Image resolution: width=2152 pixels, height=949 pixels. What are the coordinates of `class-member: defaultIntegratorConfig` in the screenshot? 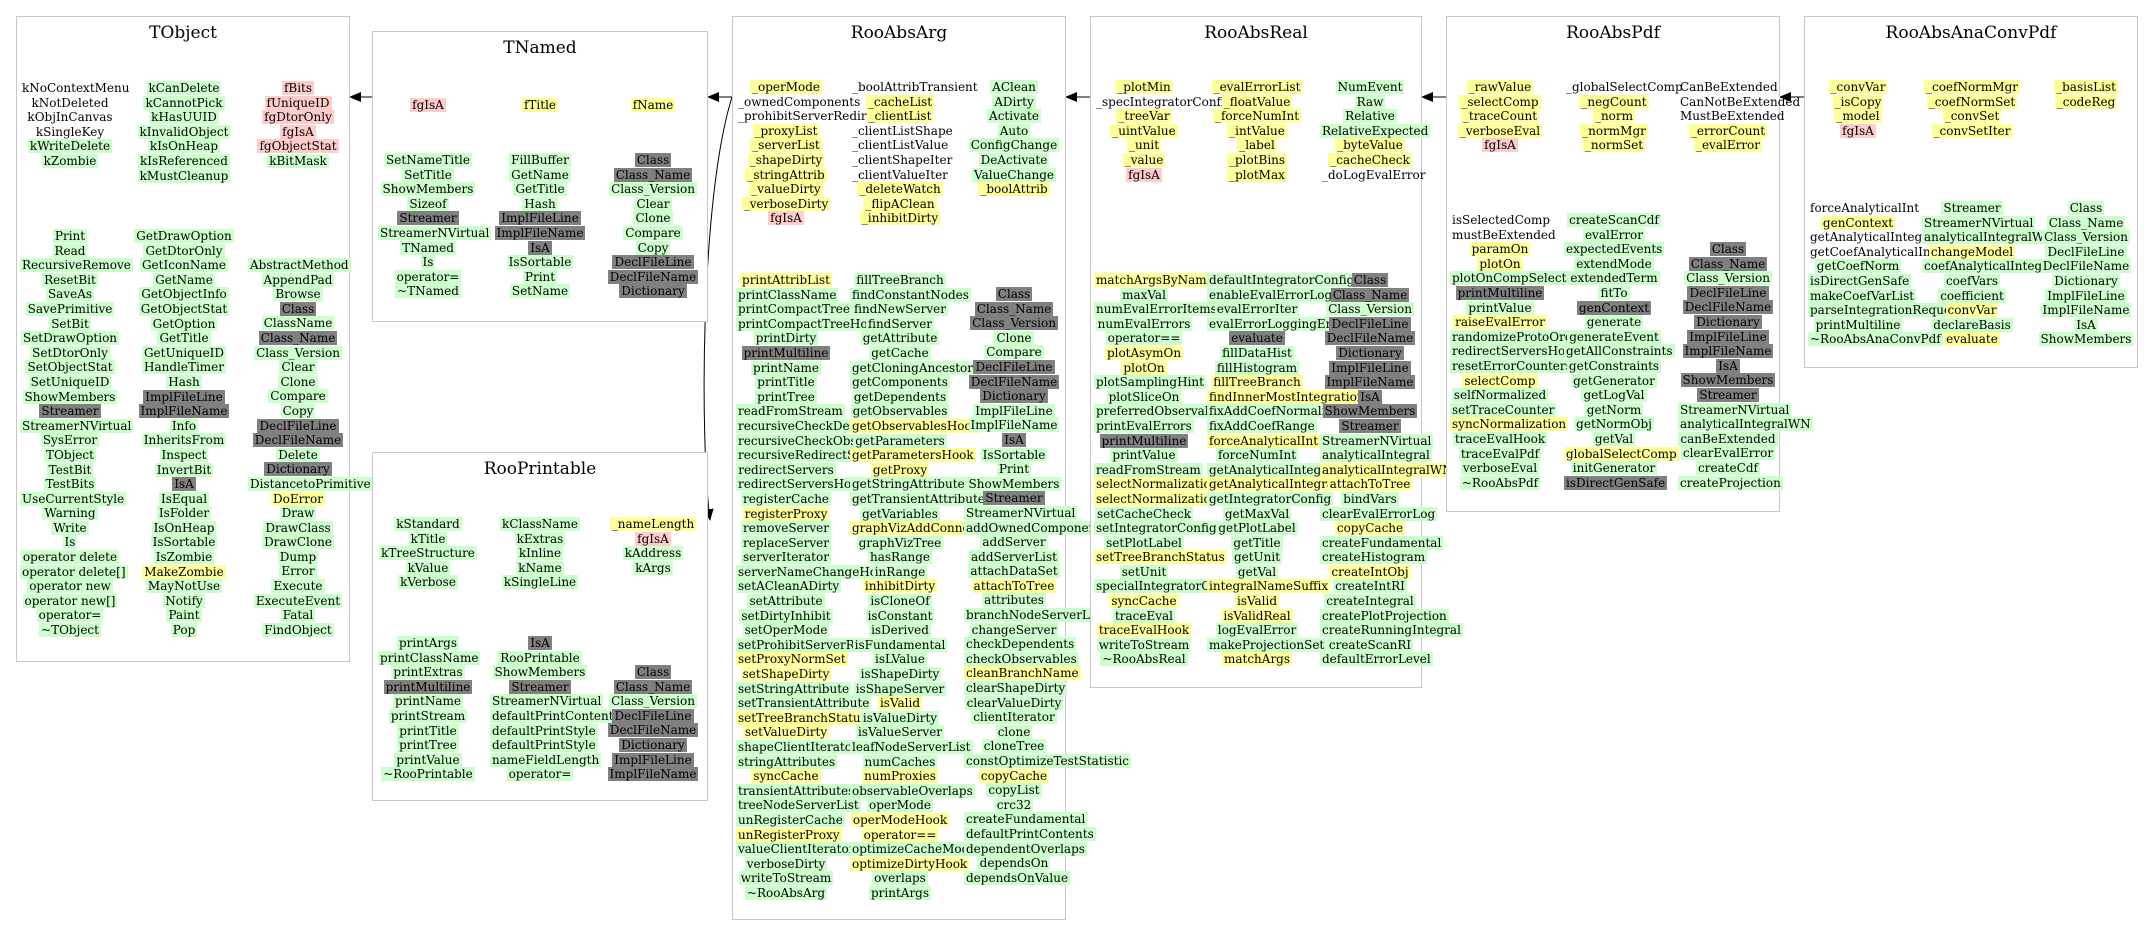 It's located at (1282, 280).